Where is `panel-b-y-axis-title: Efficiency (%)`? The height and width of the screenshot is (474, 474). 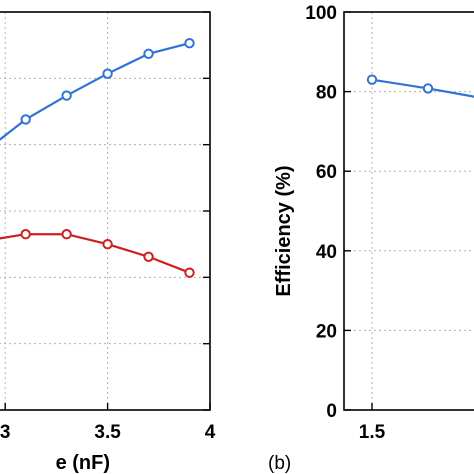
panel-b-y-axis-title: Efficiency (%) is located at coordinates (284, 230).